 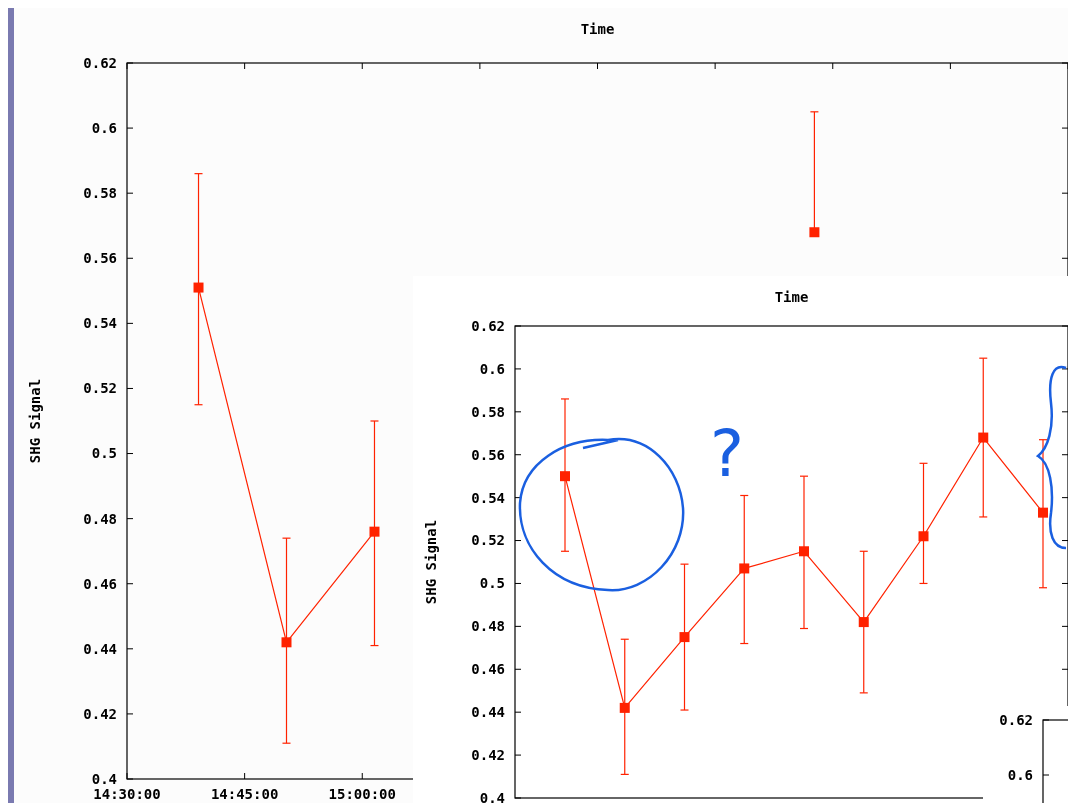 I want to click on annotation: 0.62, so click(x=1016, y=719).